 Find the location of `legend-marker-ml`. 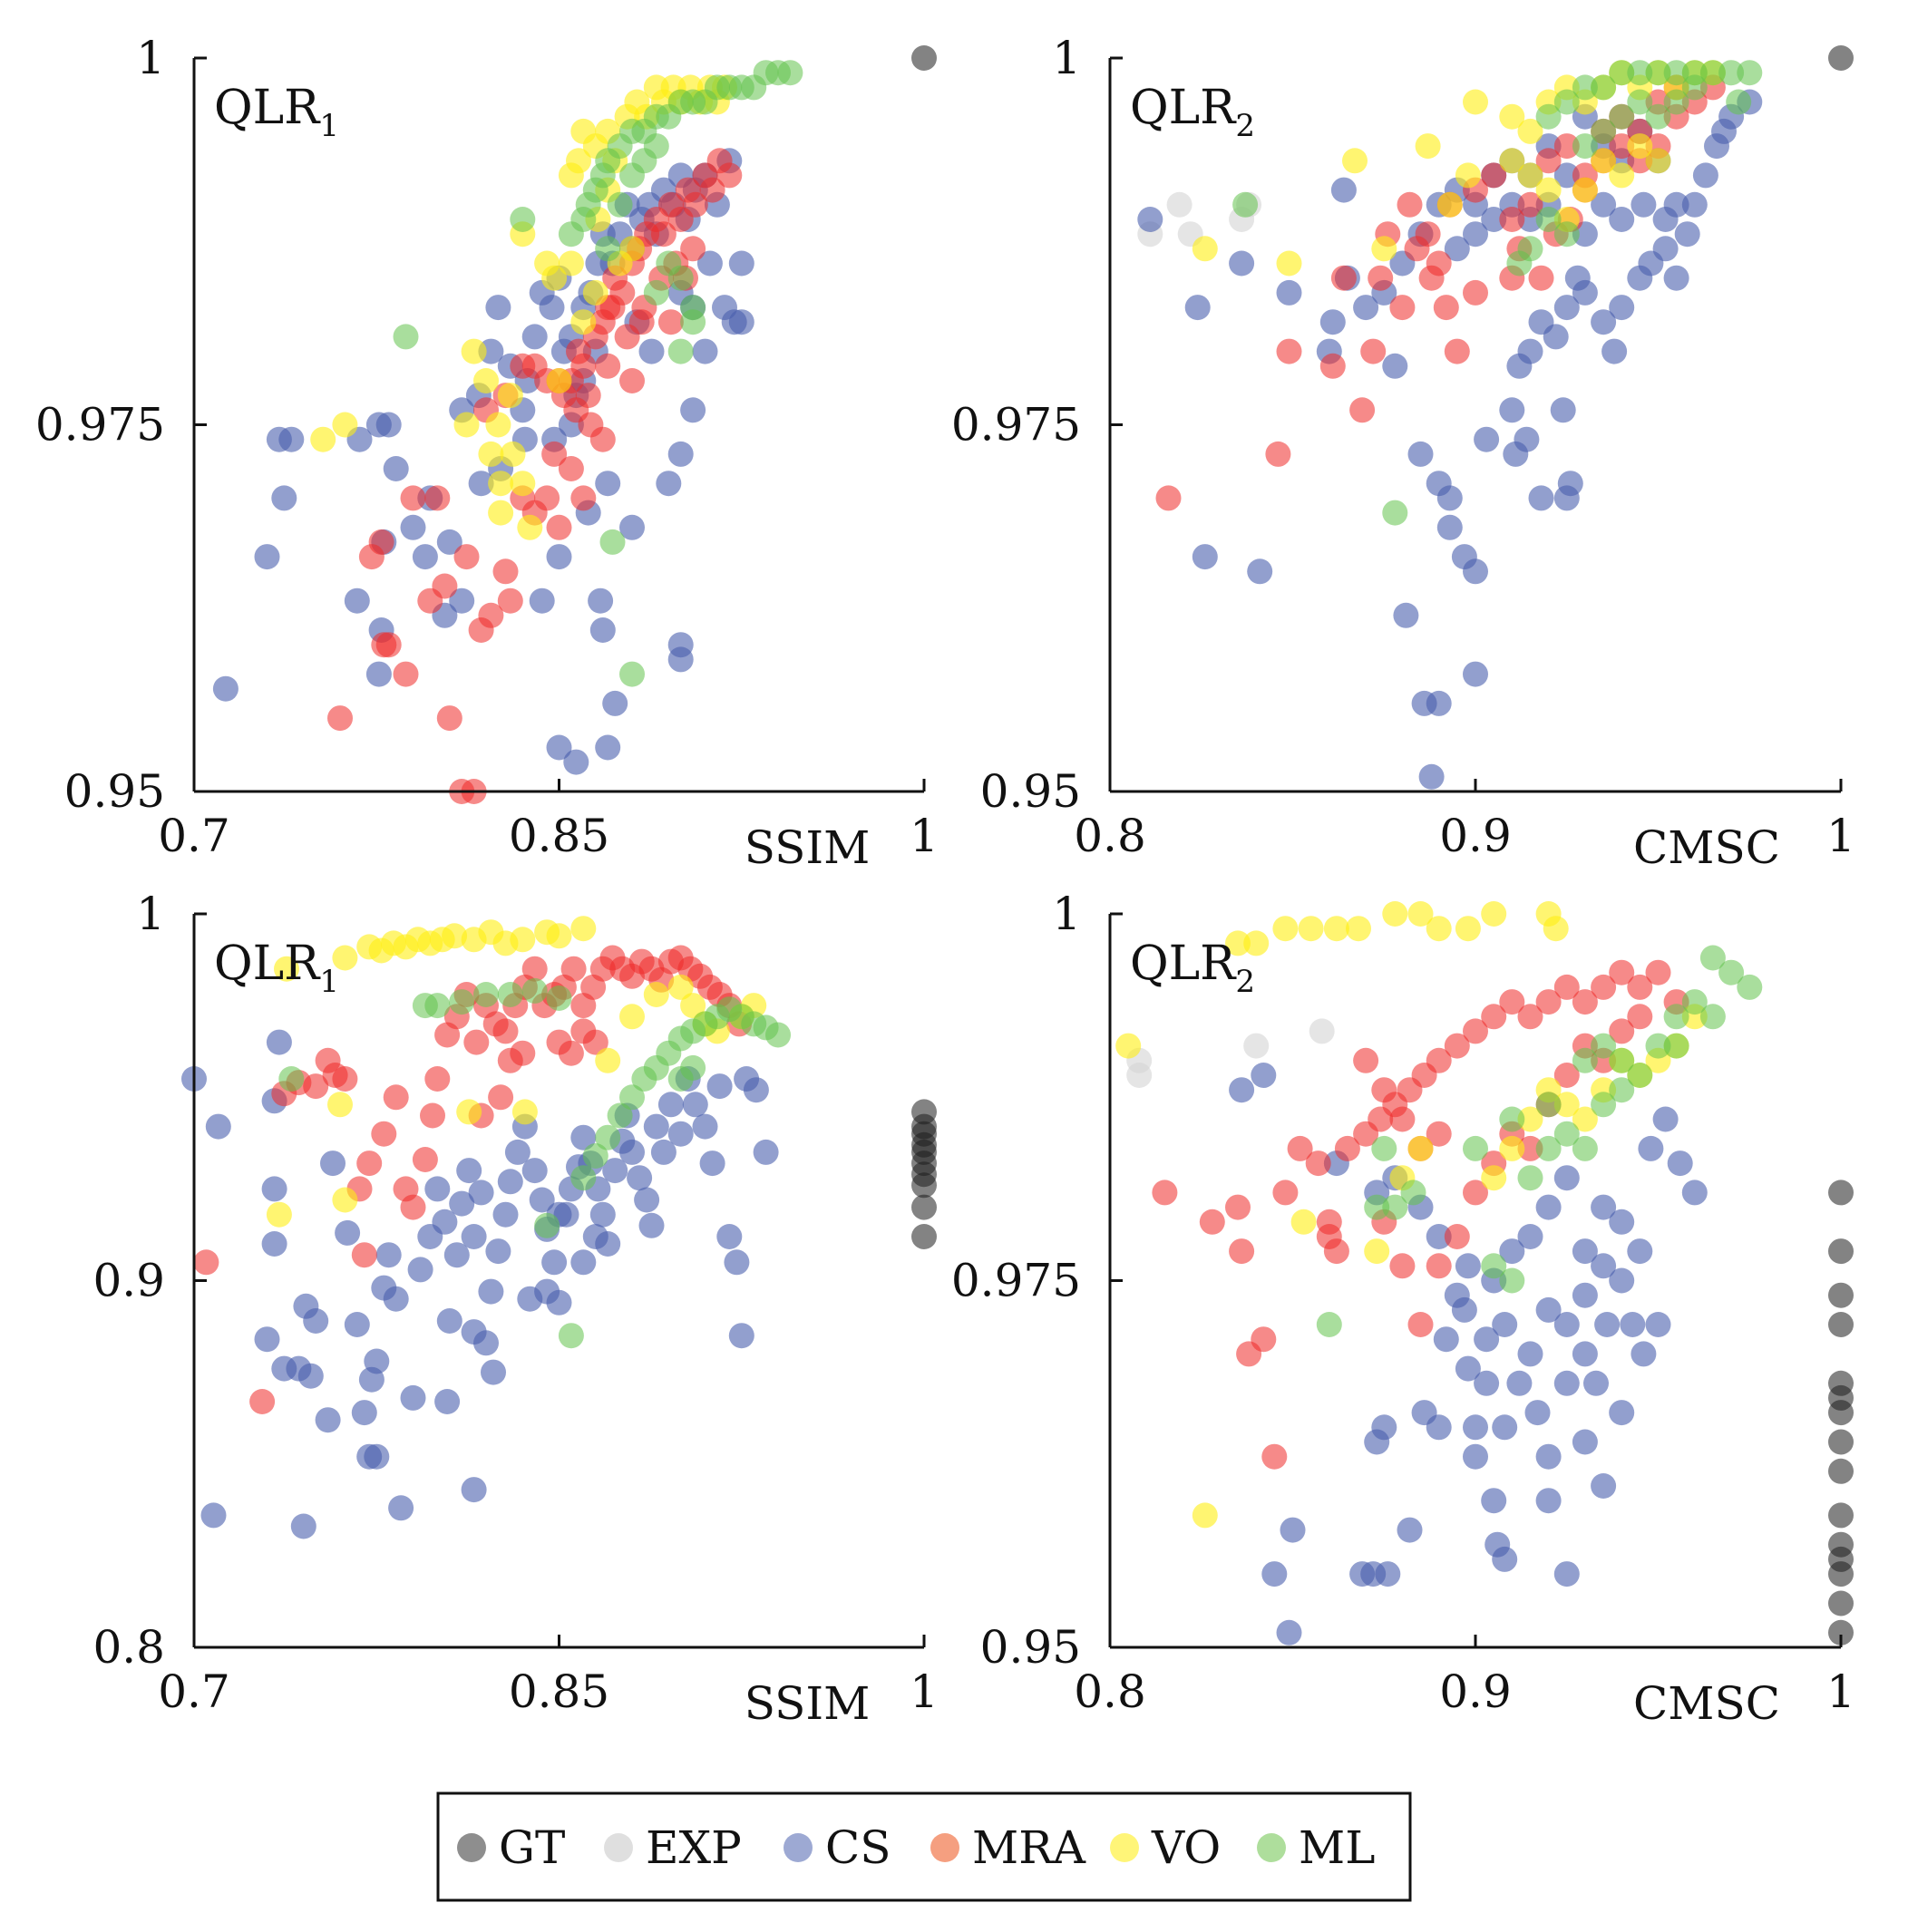

legend-marker-ml is located at coordinates (1271, 1847).